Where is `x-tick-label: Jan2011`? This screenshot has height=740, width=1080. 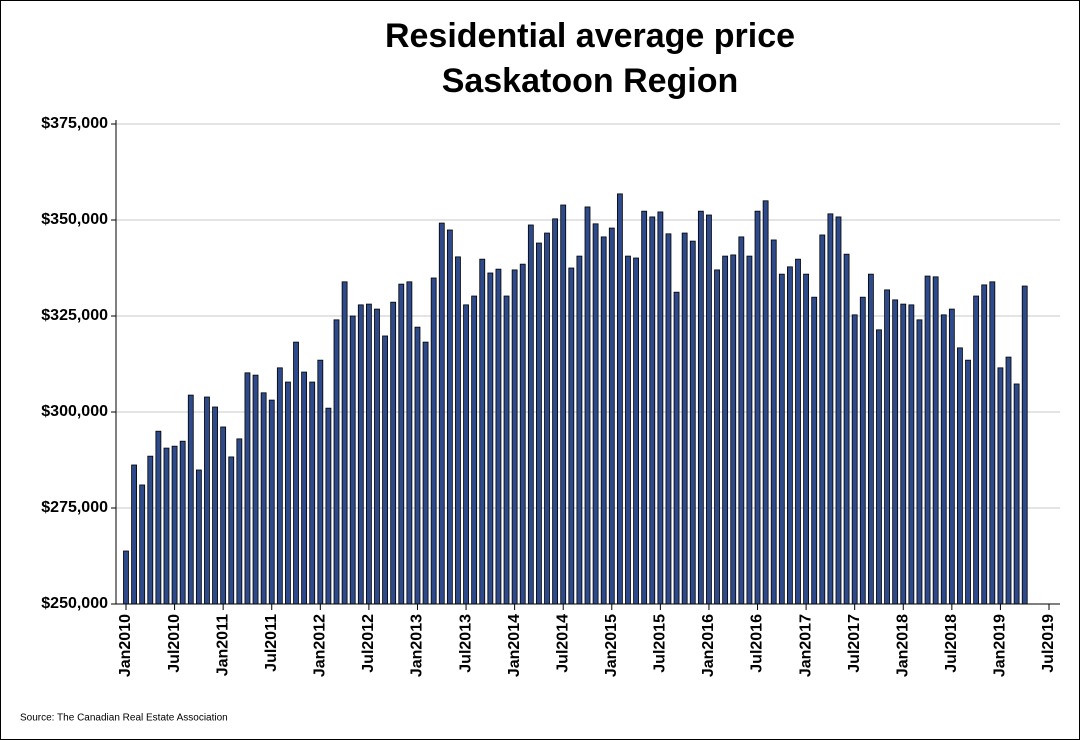 x-tick-label: Jan2011 is located at coordinates (222, 645).